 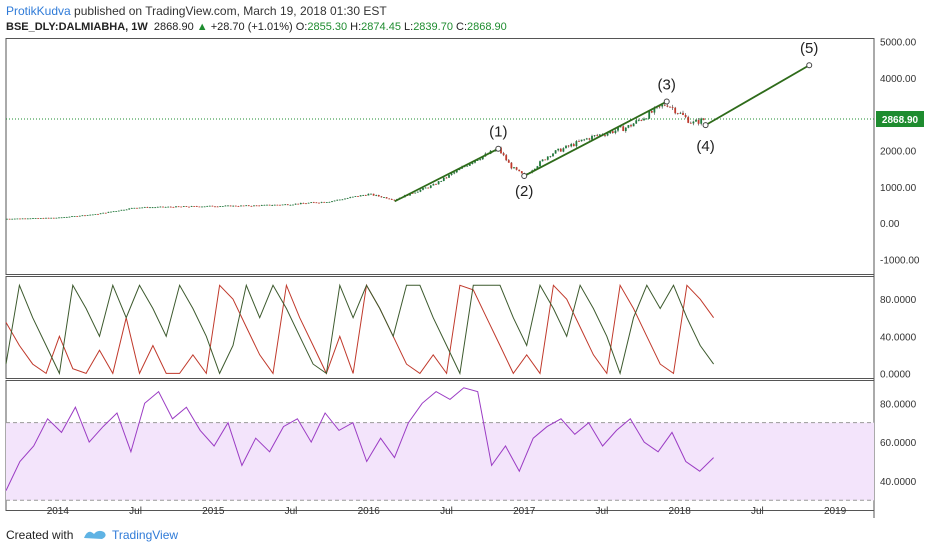 I want to click on projection-line, so click(x=757, y=95).